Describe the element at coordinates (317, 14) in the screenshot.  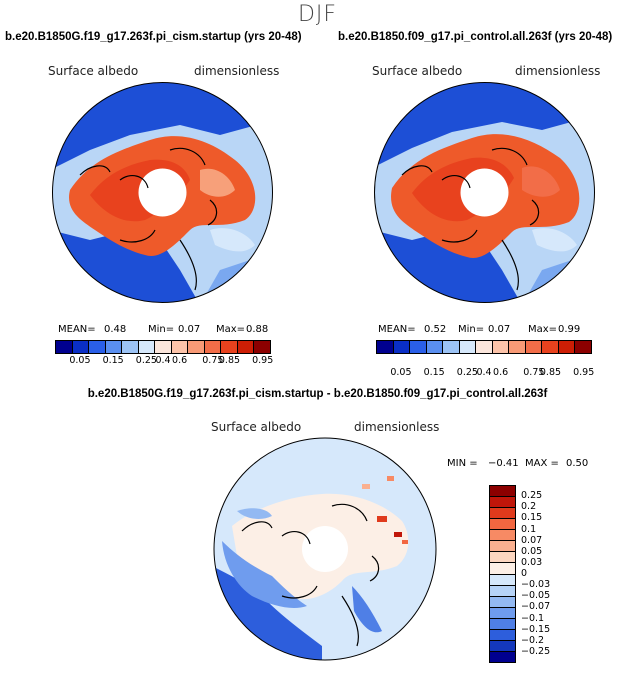
I see `season-title: DJF` at that location.